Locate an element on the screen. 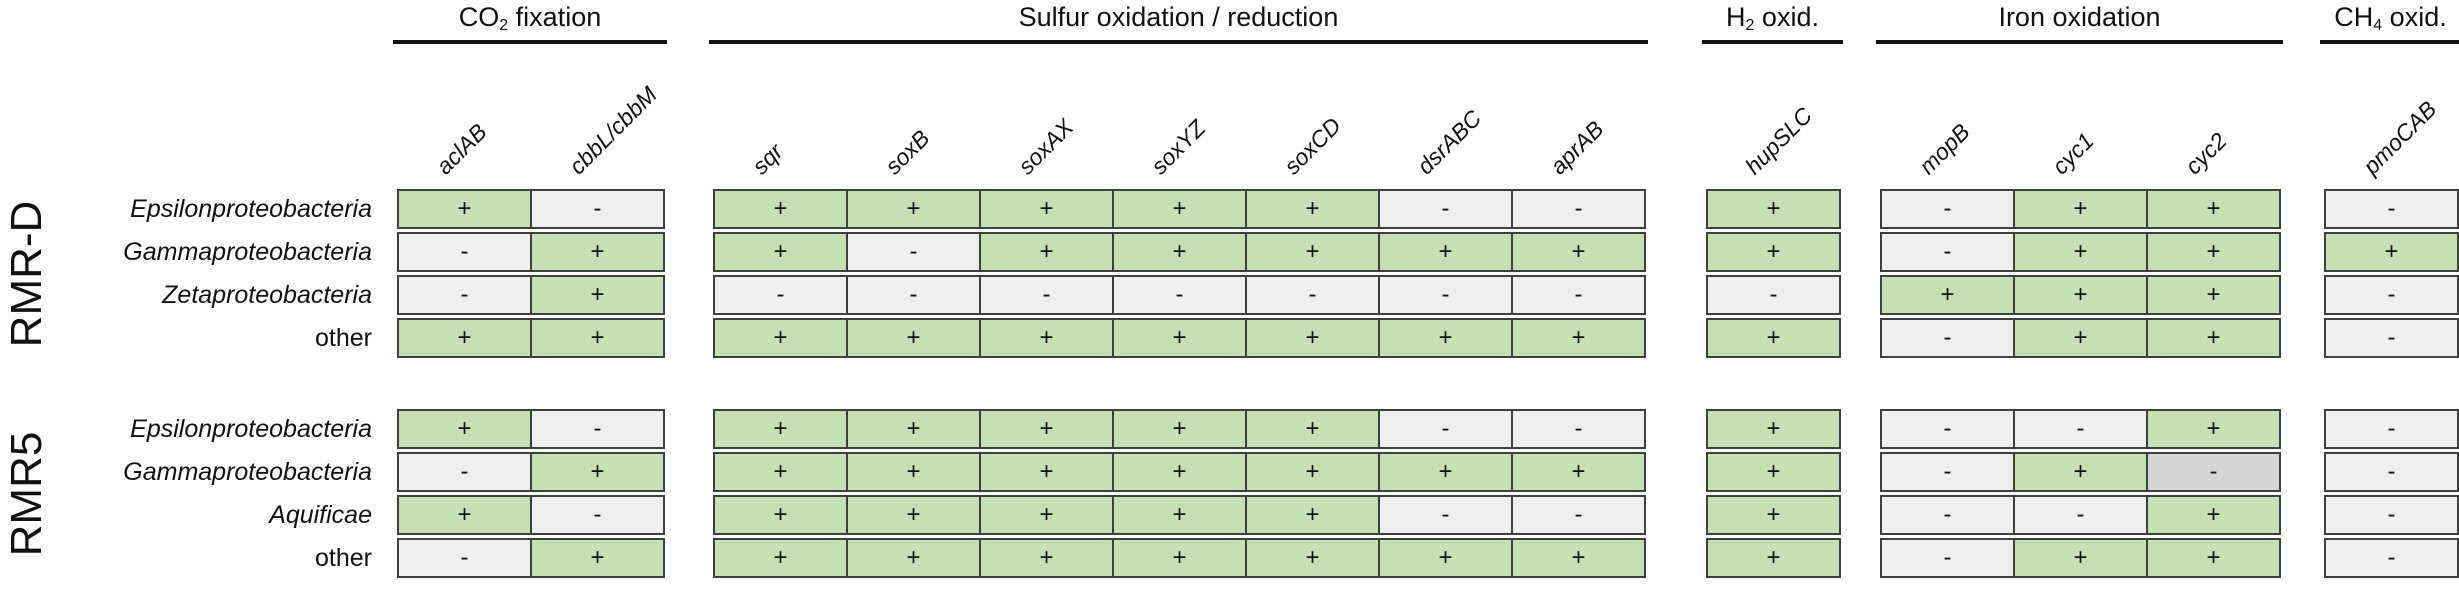 Image resolution: width=2459 pixels, height=594 pixels. group-title: CO2 fixation is located at coordinates (530, 17).